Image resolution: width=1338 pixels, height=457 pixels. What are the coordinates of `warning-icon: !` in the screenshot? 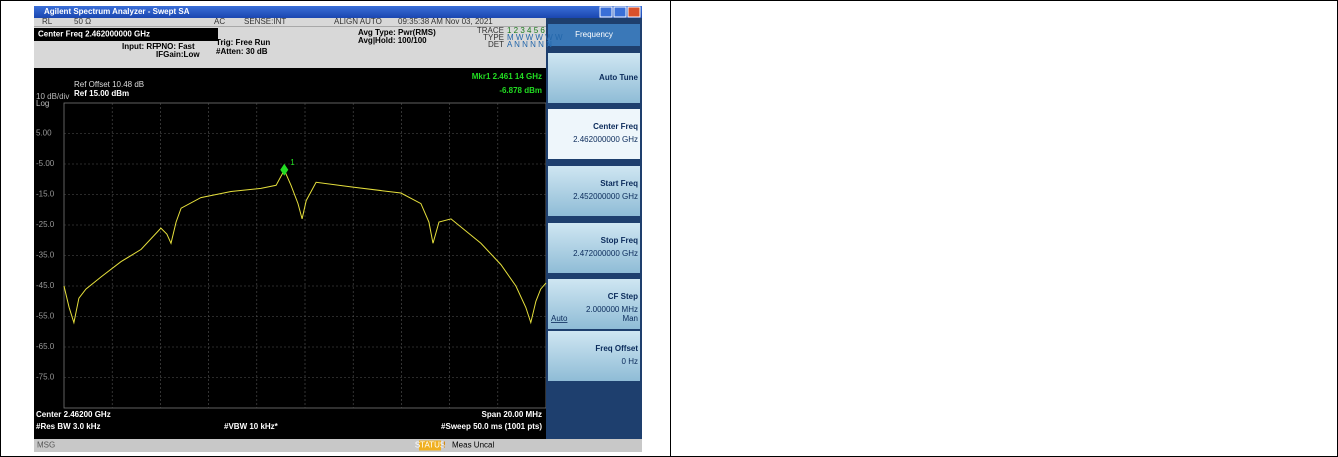 It's located at (444, 445).